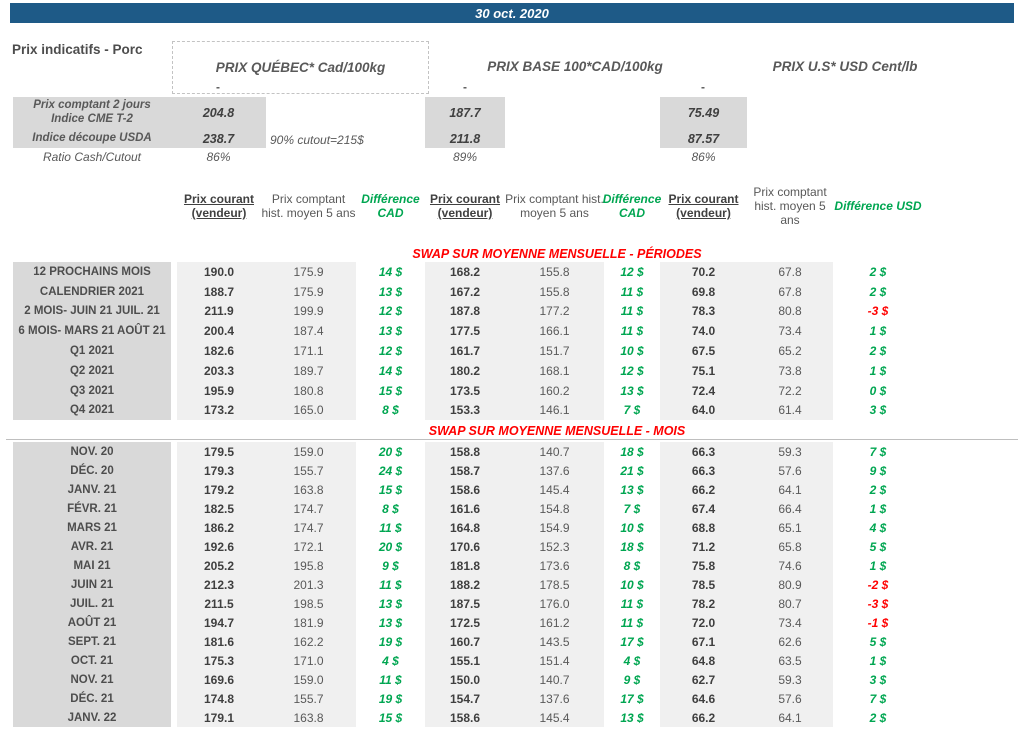  Describe the element at coordinates (554, 206) in the screenshot. I see `header-hist-base: Prix comptant hist. moyen 5 ans` at that location.